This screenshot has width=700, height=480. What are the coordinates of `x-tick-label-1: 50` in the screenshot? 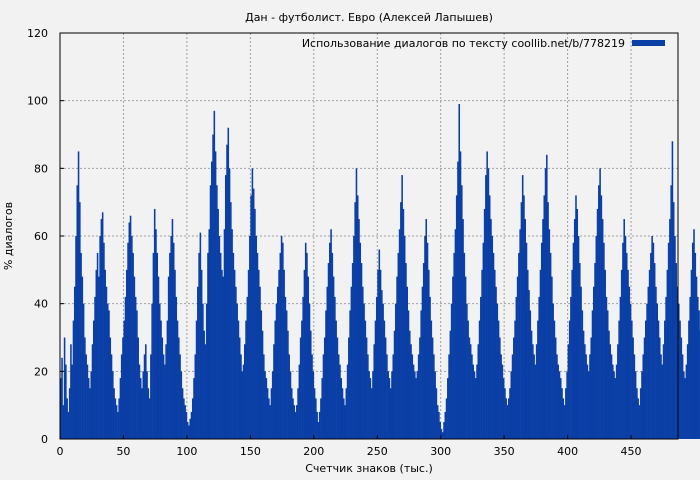 It's located at (123, 451).